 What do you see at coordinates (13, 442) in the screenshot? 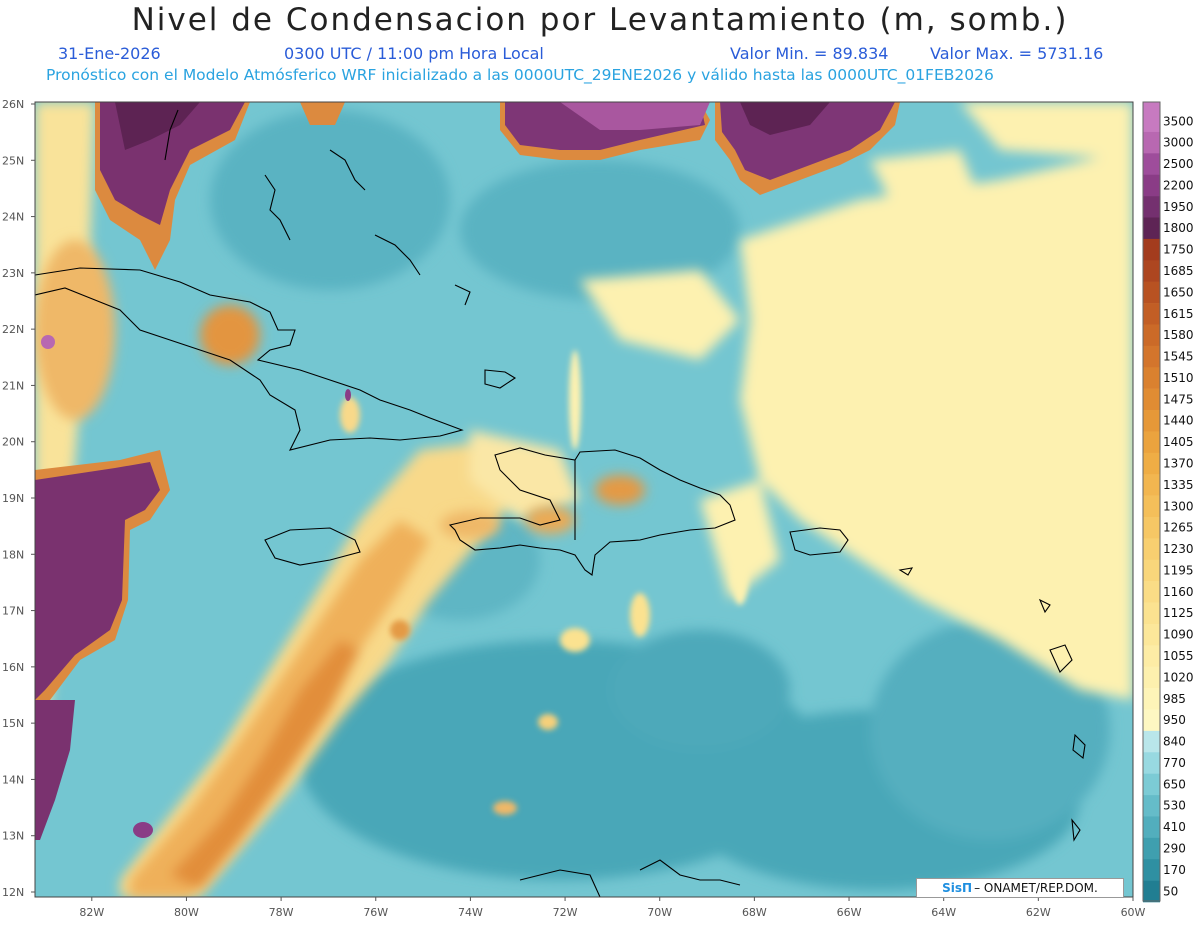
I see `lat-label: 20N` at bounding box center [13, 442].